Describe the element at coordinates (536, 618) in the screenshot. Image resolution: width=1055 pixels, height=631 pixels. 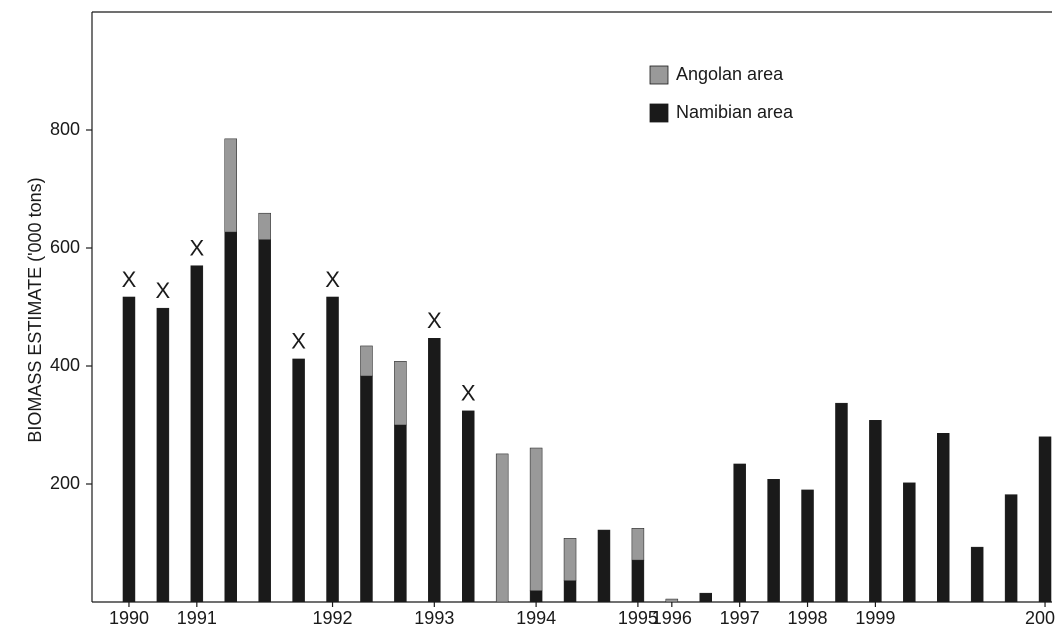
I see `x-tick-label: 1994` at that location.